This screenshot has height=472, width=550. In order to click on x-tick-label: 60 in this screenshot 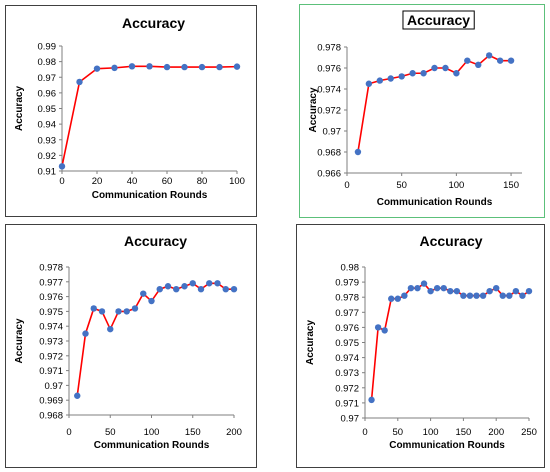, I will do `click(167, 181)`.